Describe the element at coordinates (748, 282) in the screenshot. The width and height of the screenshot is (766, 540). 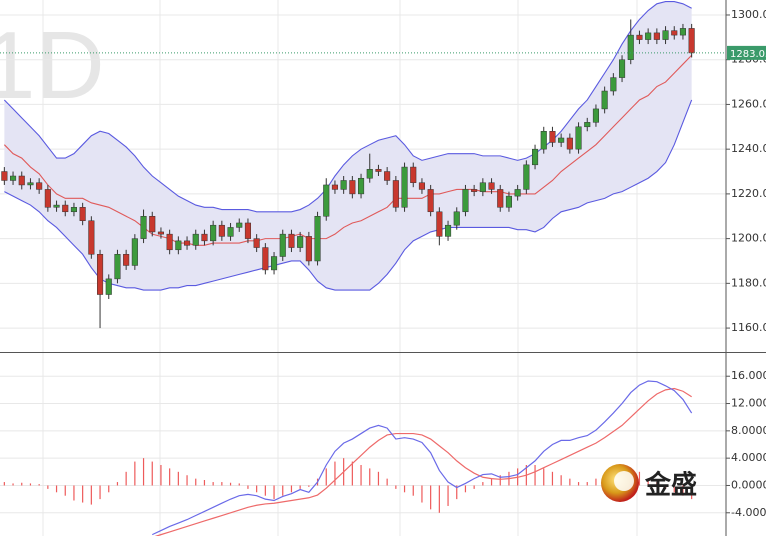
I see `y-tick-label: 1180.0` at that location.